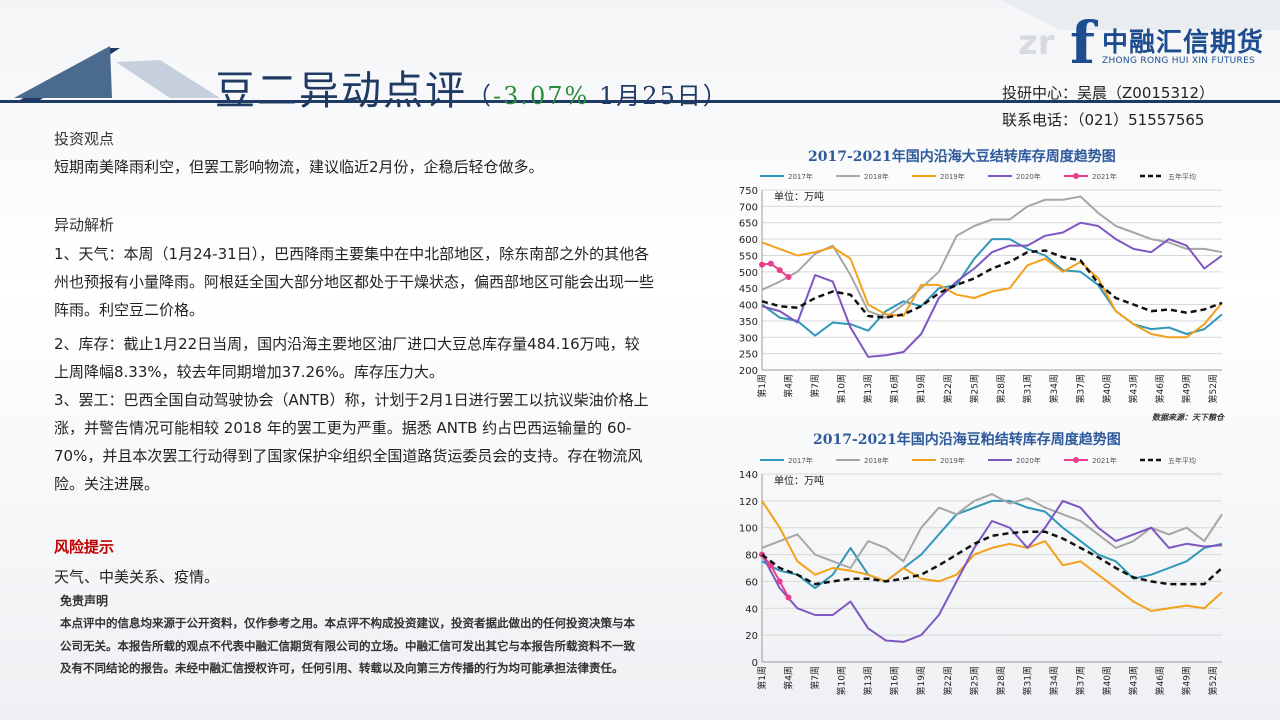 This screenshot has width=1280, height=720. Describe the element at coordinates (84, 547) in the screenshot. I see `risk-heading: 风险提示` at that location.